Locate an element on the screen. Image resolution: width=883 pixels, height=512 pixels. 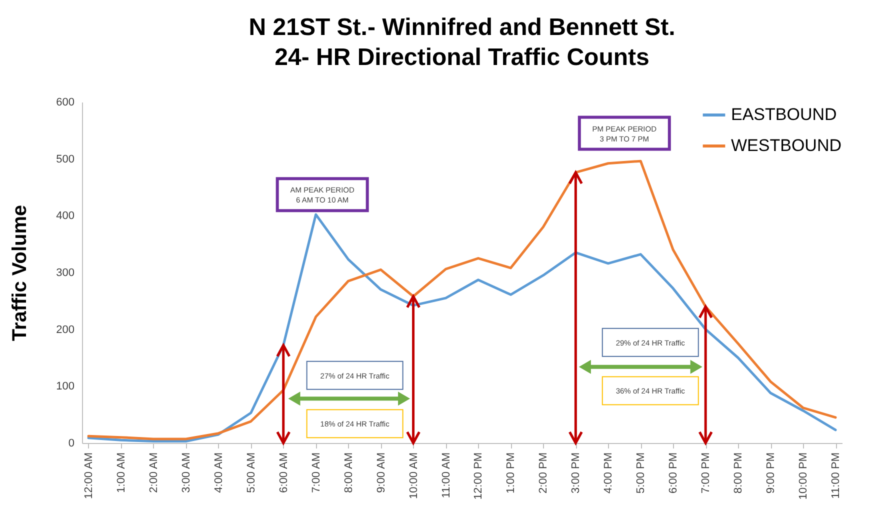
x-tick-label: 3:00 PM is located at coordinates (576, 473).